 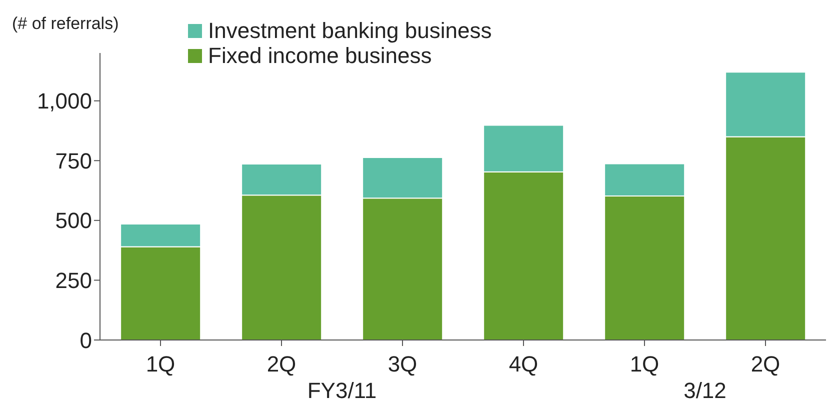 What do you see at coordinates (86, 340) in the screenshot?
I see `y-tick-label: 0` at bounding box center [86, 340].